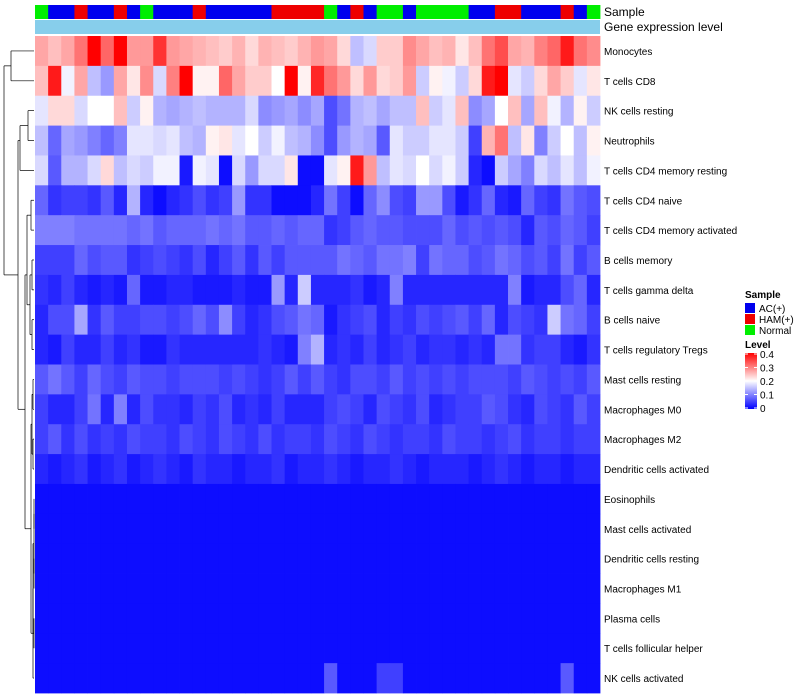  I want to click on legend-sample-label: AC(+), so click(772, 309).